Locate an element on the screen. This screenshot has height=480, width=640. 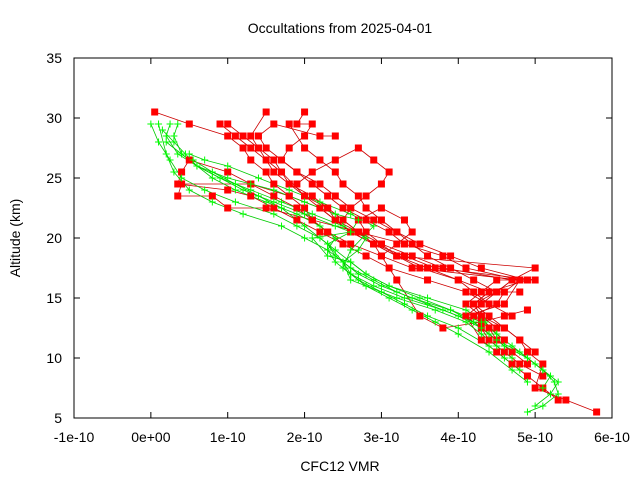
y-tick-label: 35 is located at coordinates (54, 58).